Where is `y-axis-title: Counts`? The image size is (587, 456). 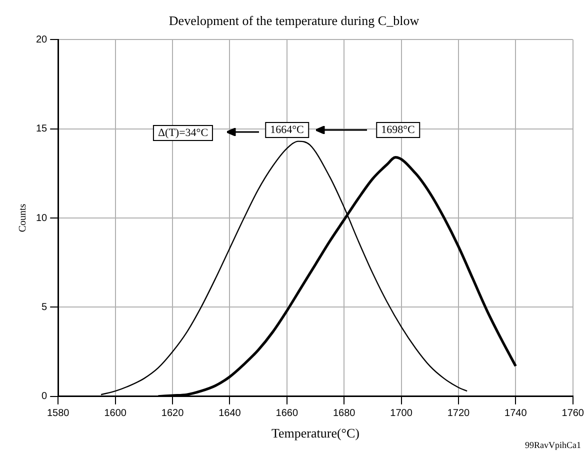
y-axis-title: Counts is located at coordinates (23, 218).